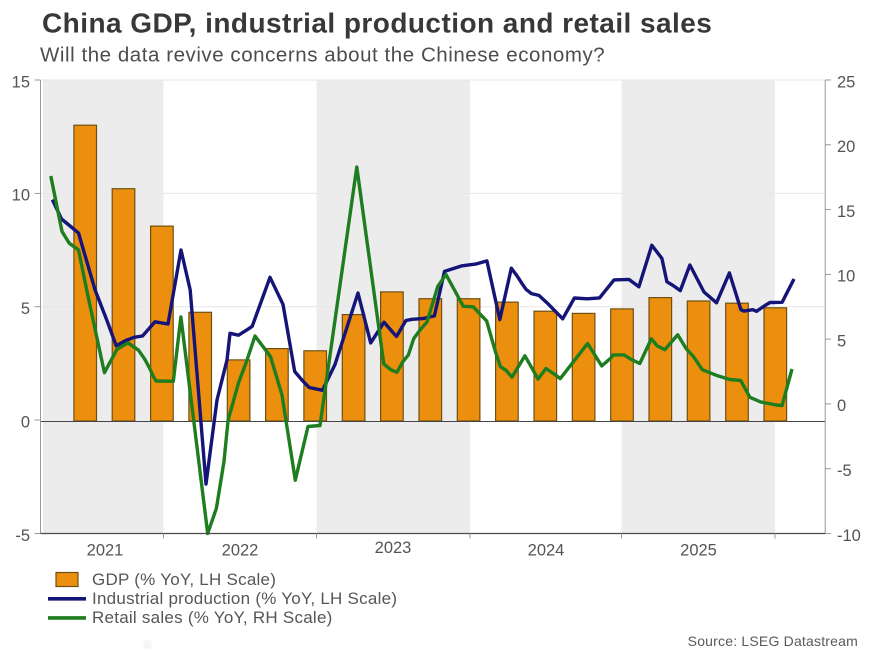 This screenshot has height=657, width=870. Describe the element at coordinates (184, 579) in the screenshot. I see `svg-text: GDP (% YoY, LH Scale)` at that location.